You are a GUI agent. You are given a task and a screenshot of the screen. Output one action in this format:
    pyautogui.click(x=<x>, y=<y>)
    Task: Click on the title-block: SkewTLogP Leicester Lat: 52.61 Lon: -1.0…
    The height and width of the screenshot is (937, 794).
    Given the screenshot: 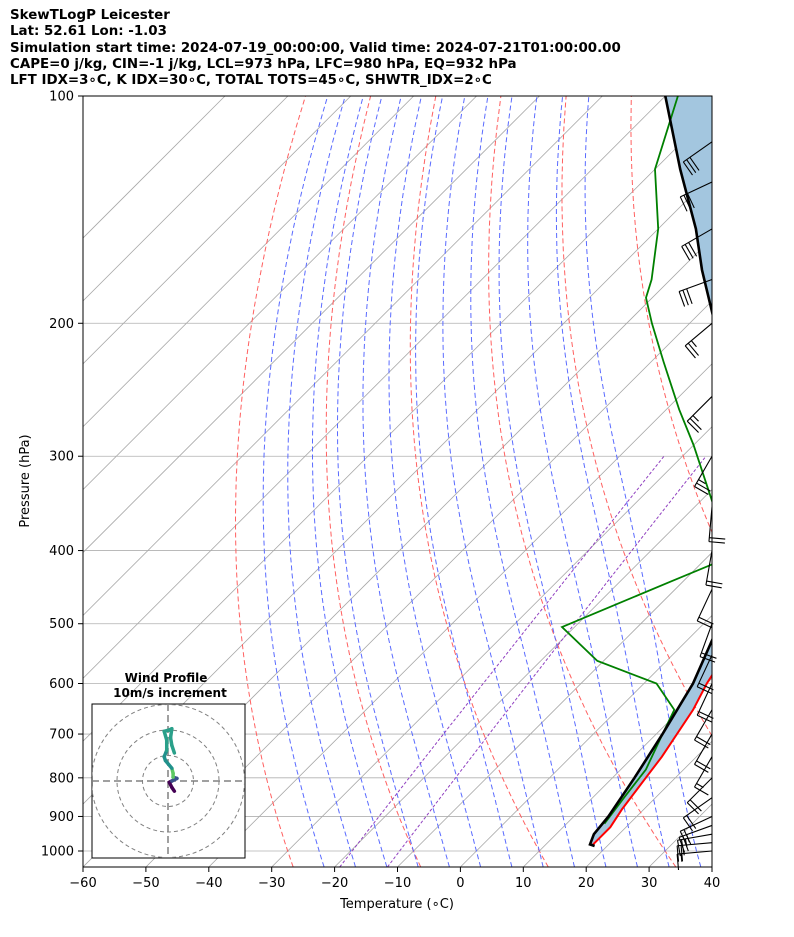 What is the action you would take?
    pyautogui.click(x=395, y=48)
    